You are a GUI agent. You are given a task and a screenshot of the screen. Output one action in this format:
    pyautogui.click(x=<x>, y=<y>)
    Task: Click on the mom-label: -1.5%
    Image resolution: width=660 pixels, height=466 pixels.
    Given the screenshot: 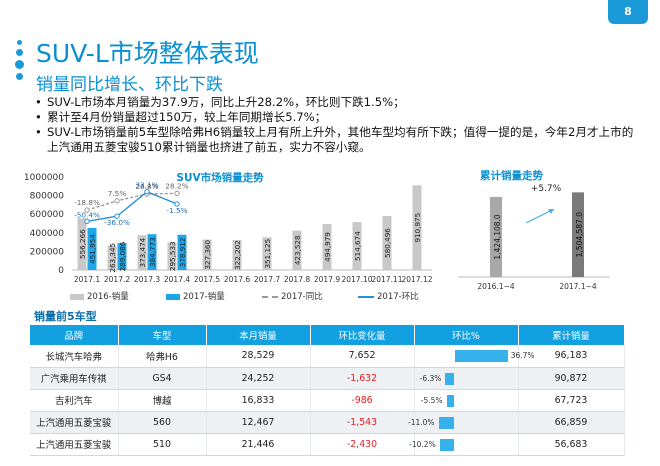 What is the action you would take?
    pyautogui.click(x=176, y=210)
    